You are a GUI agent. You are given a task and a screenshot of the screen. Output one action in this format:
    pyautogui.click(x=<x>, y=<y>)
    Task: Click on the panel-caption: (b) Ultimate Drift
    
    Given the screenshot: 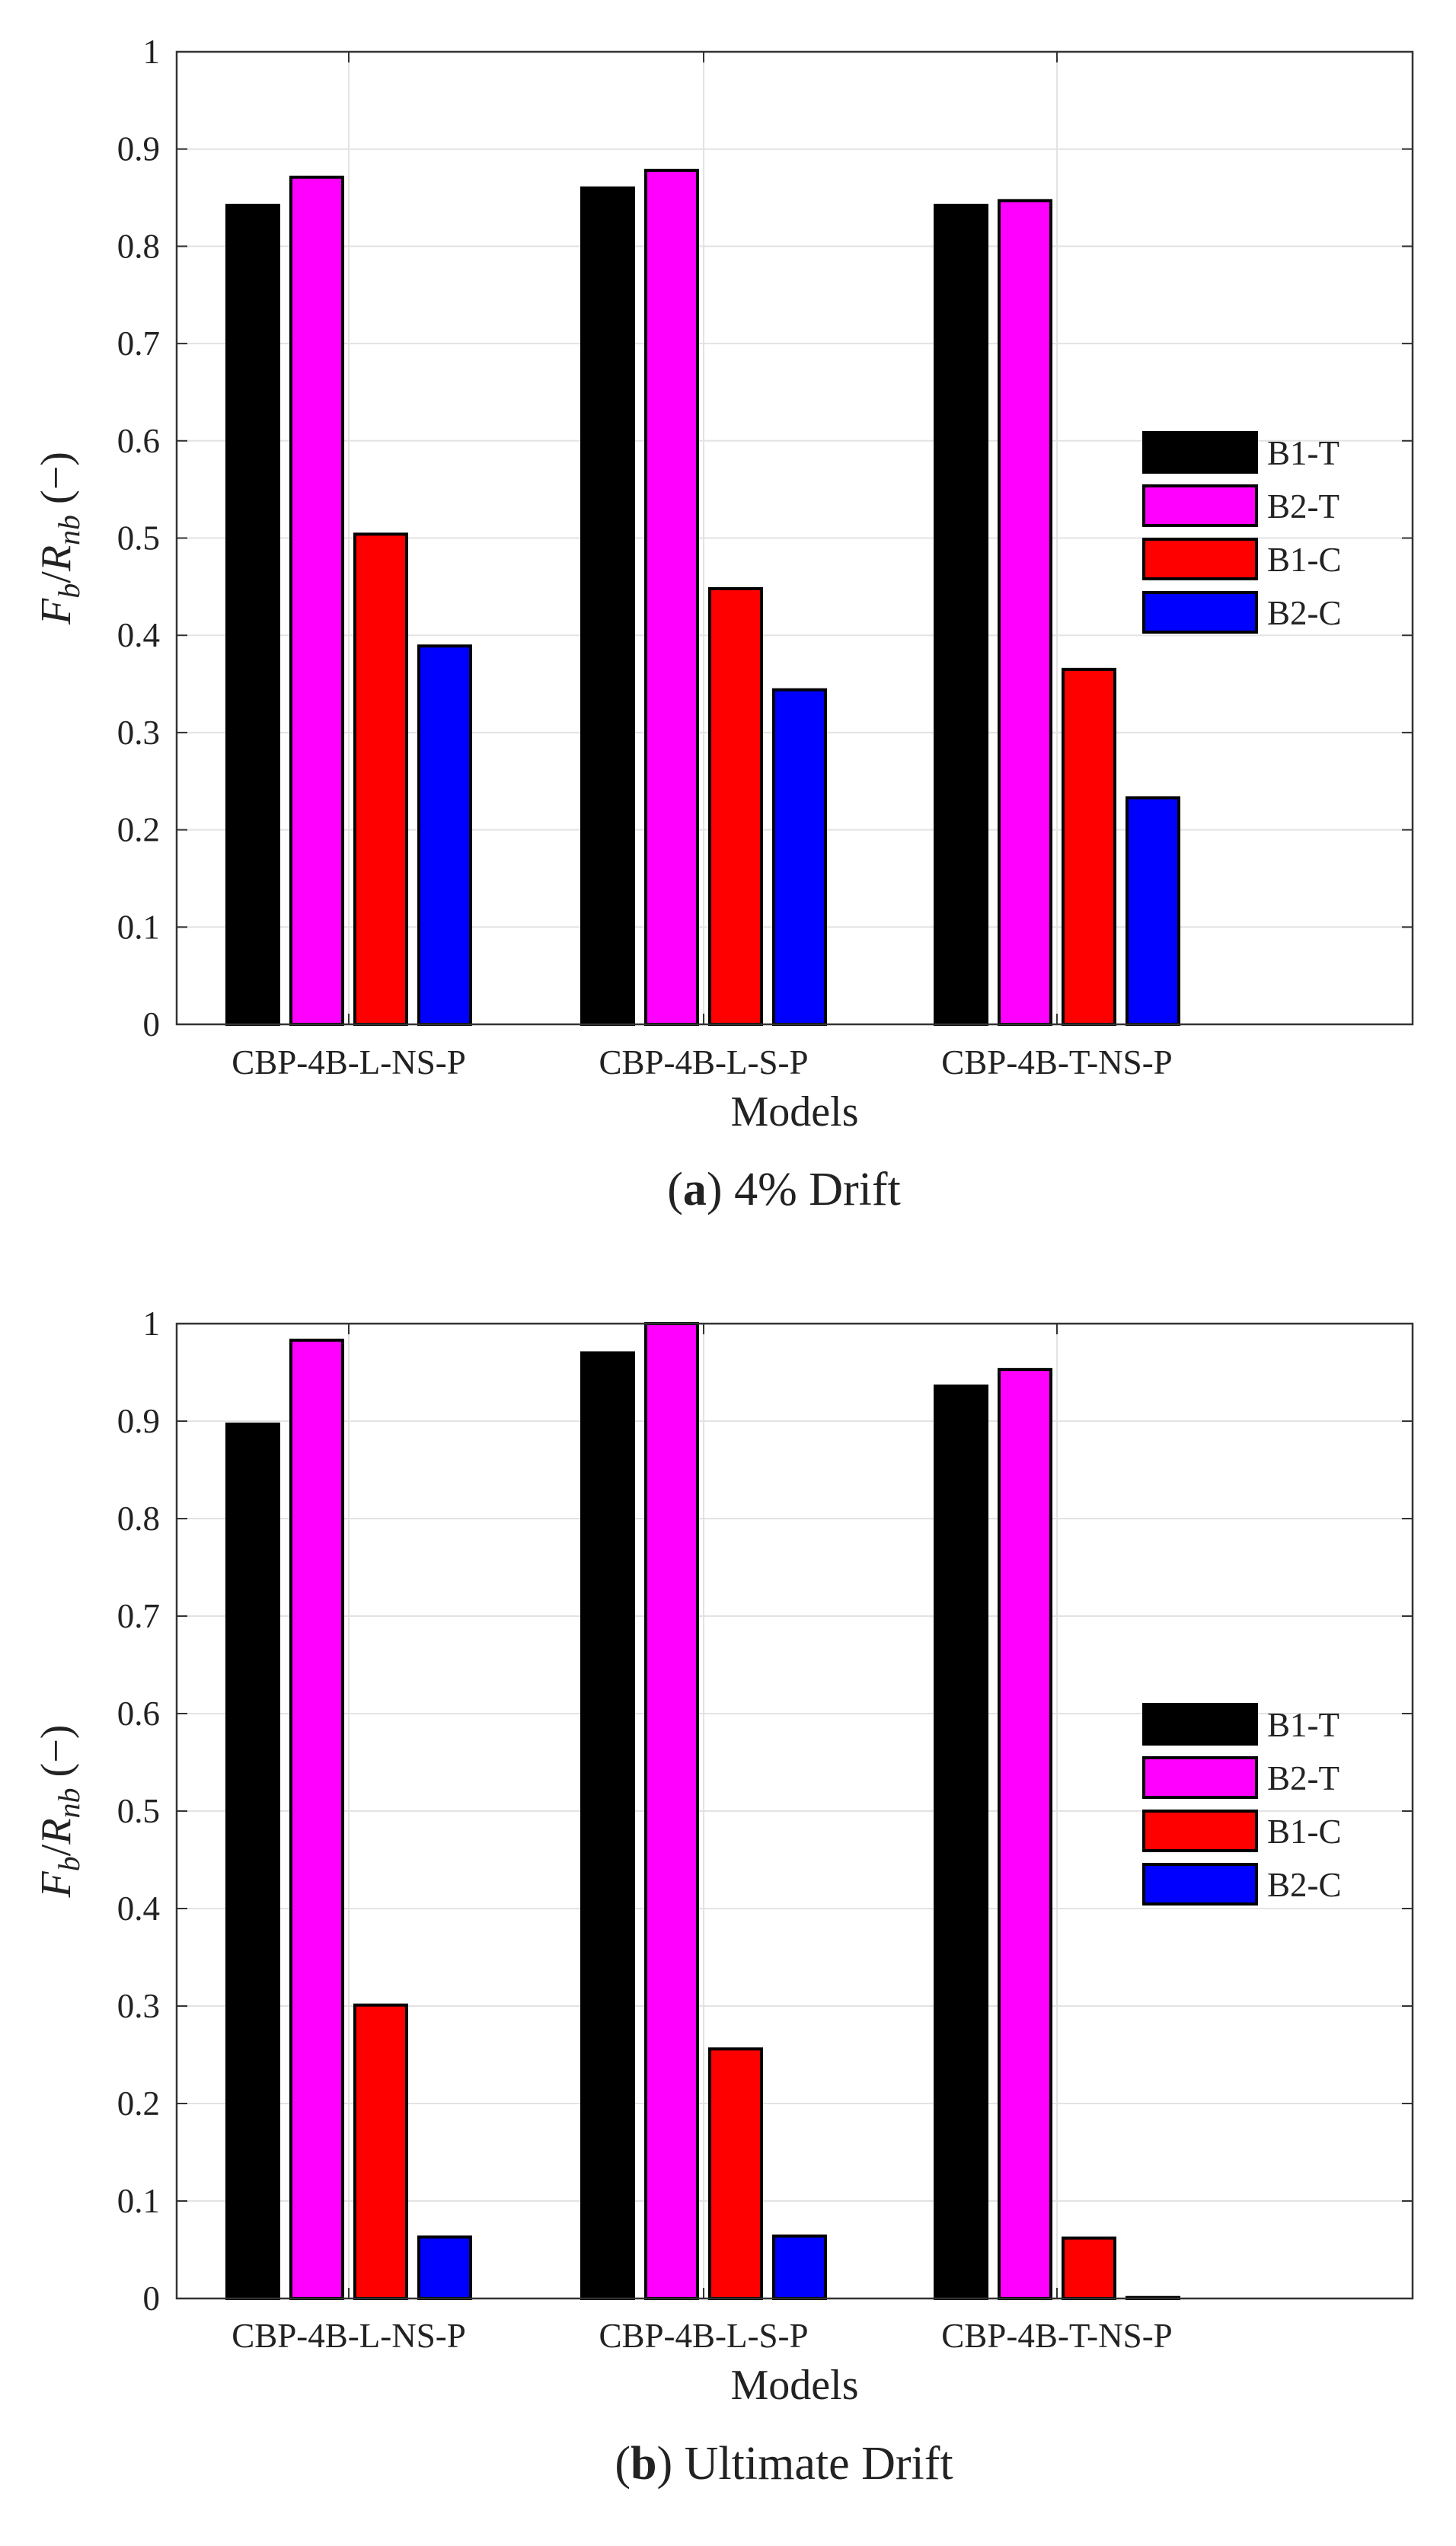 What is the action you would take?
    pyautogui.click(x=784, y=2464)
    